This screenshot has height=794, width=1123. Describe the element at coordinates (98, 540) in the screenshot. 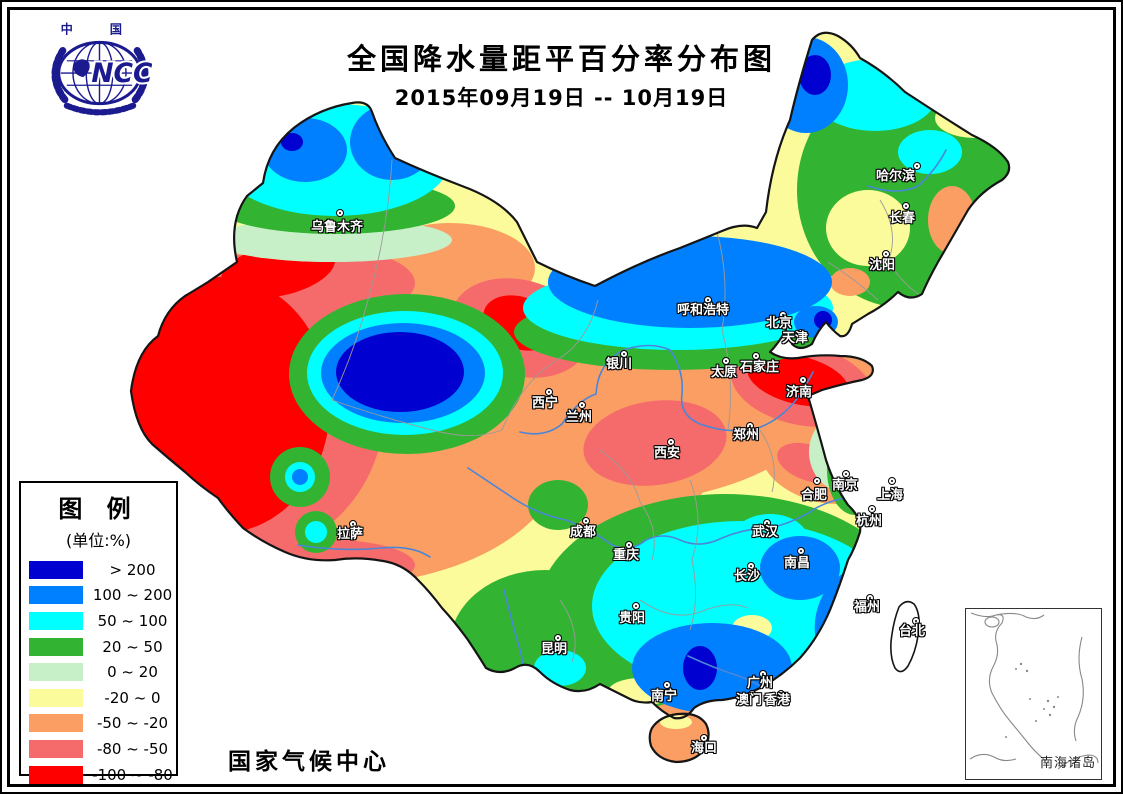

I see `legend-unit: (单位:%)` at that location.